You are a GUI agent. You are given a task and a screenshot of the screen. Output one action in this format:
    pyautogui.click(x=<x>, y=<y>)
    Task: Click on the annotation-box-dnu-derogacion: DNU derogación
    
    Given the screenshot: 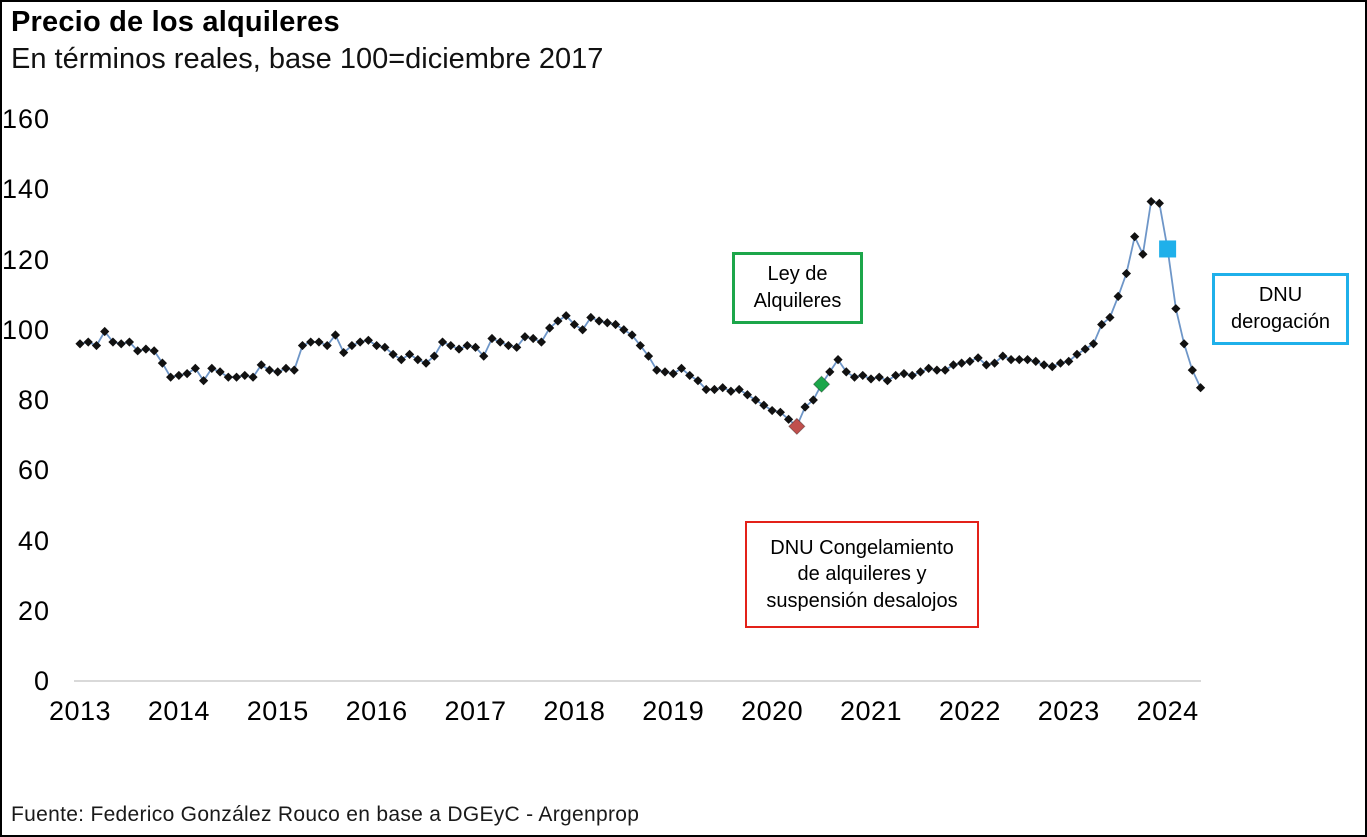 What is the action you would take?
    pyautogui.click(x=1280, y=309)
    